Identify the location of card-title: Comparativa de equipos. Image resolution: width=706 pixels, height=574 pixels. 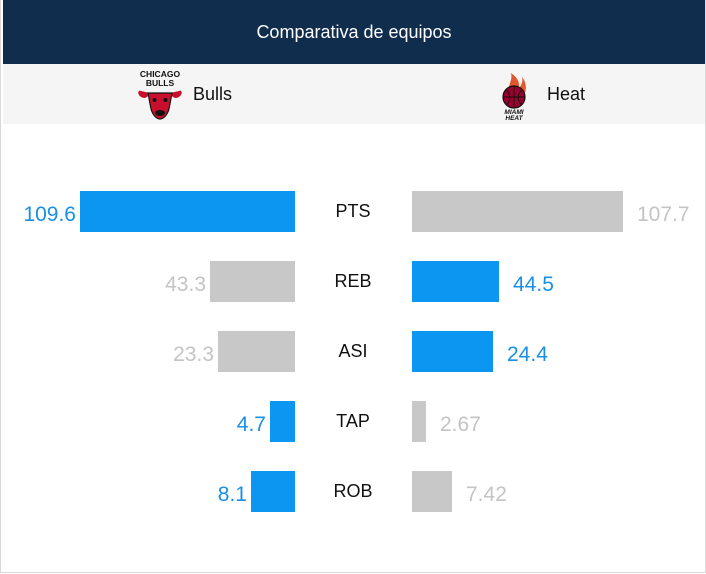
(354, 31).